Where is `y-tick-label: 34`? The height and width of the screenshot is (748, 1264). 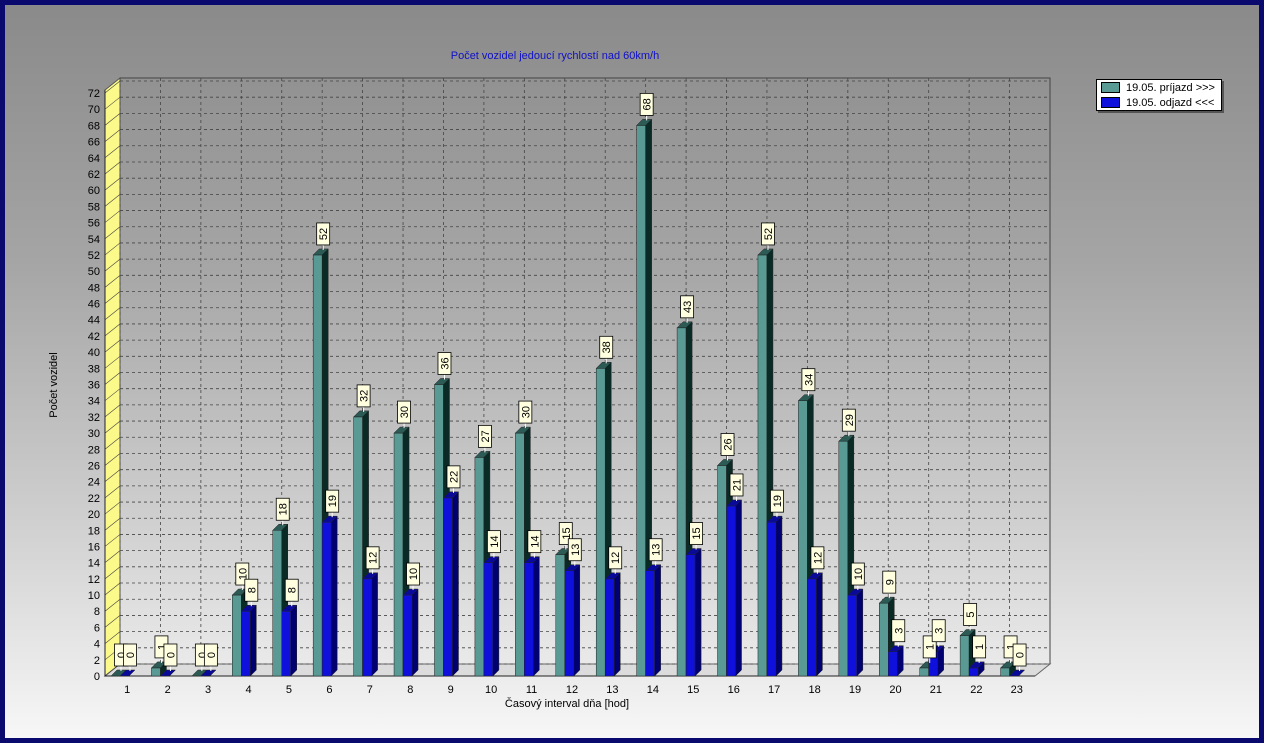
y-tick-label: 34 is located at coordinates (94, 402).